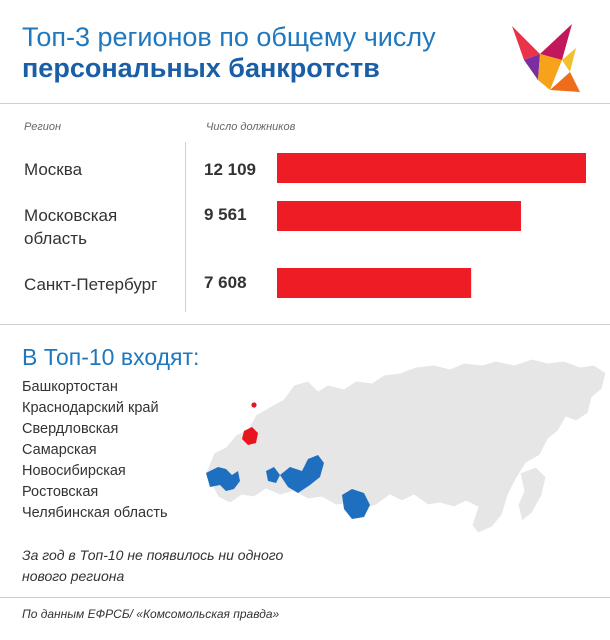 This screenshot has height=640, width=610. Describe the element at coordinates (251, 127) in the screenshot. I see `column-header-debtors: Число должников` at that location.